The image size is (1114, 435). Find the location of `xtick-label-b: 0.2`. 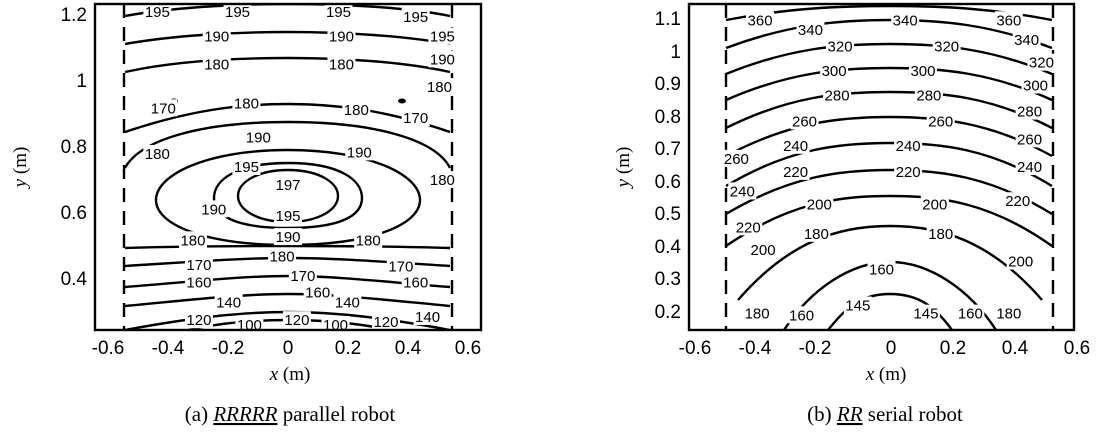

xtick-label-b: 0.2 is located at coordinates (953, 348).